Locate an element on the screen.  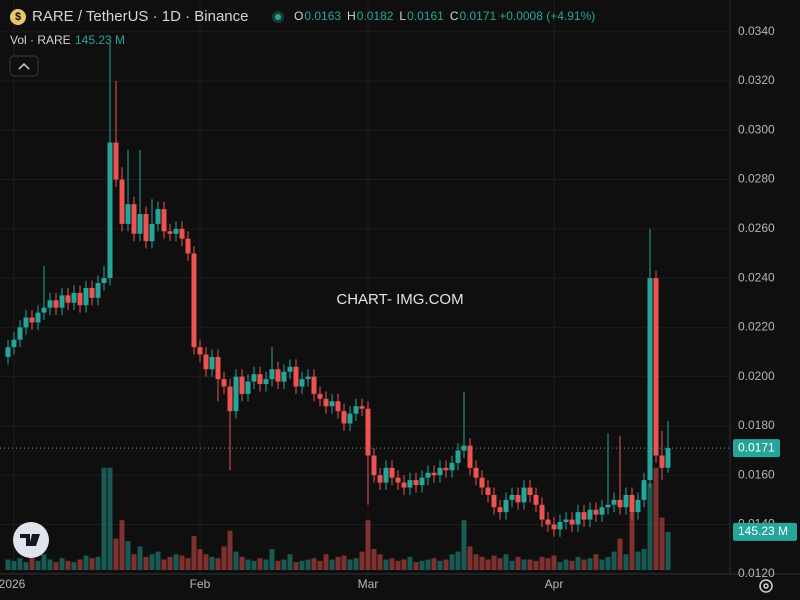
last-price-tag is located at coordinates (756, 448).